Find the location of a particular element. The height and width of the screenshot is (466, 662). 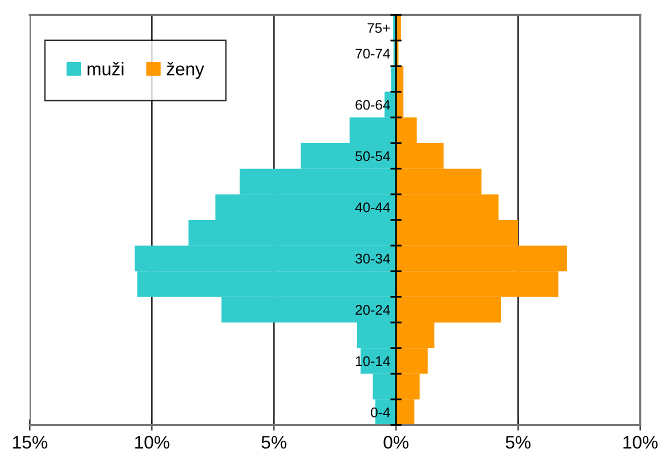

x-tick-label: 15% is located at coordinates (30, 442).